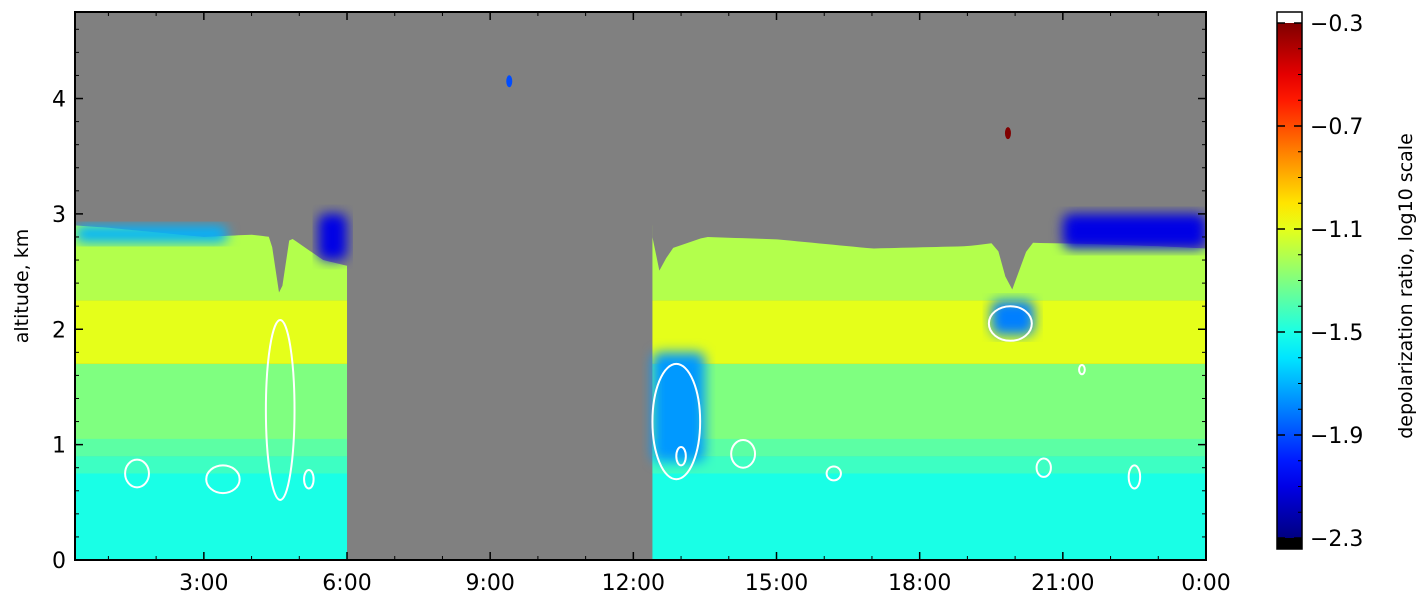  I want to click on x-tick-label-6: 21:00, so click(1062, 583).